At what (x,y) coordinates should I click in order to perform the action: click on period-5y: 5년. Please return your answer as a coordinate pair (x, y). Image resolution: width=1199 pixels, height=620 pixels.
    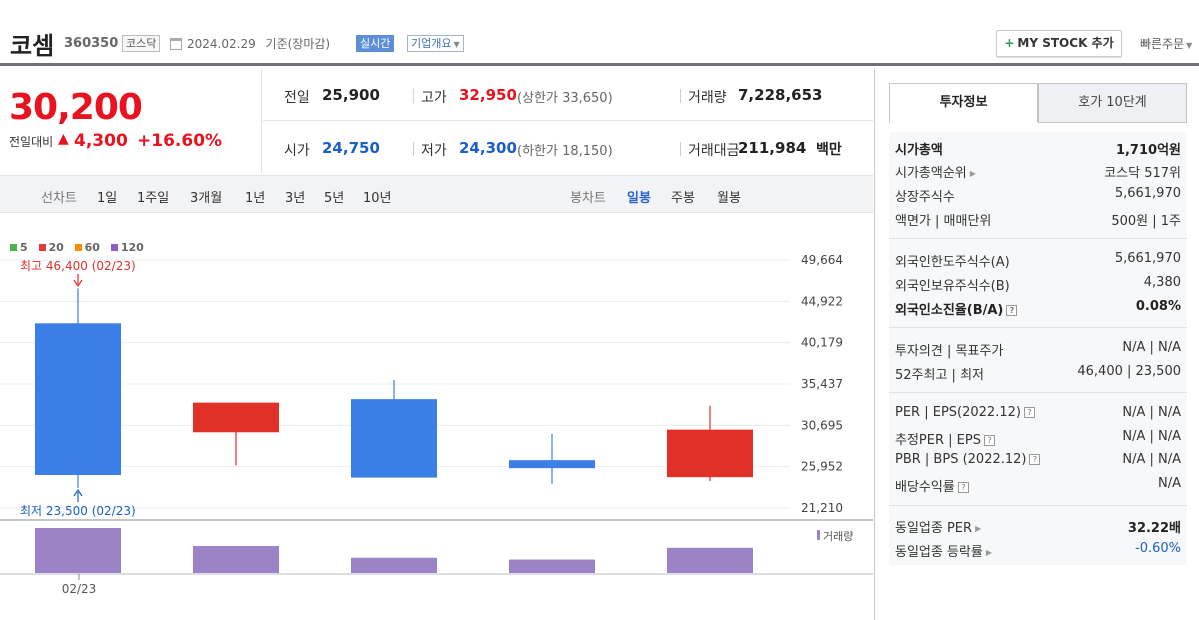
    Looking at the image, I should click on (334, 198).